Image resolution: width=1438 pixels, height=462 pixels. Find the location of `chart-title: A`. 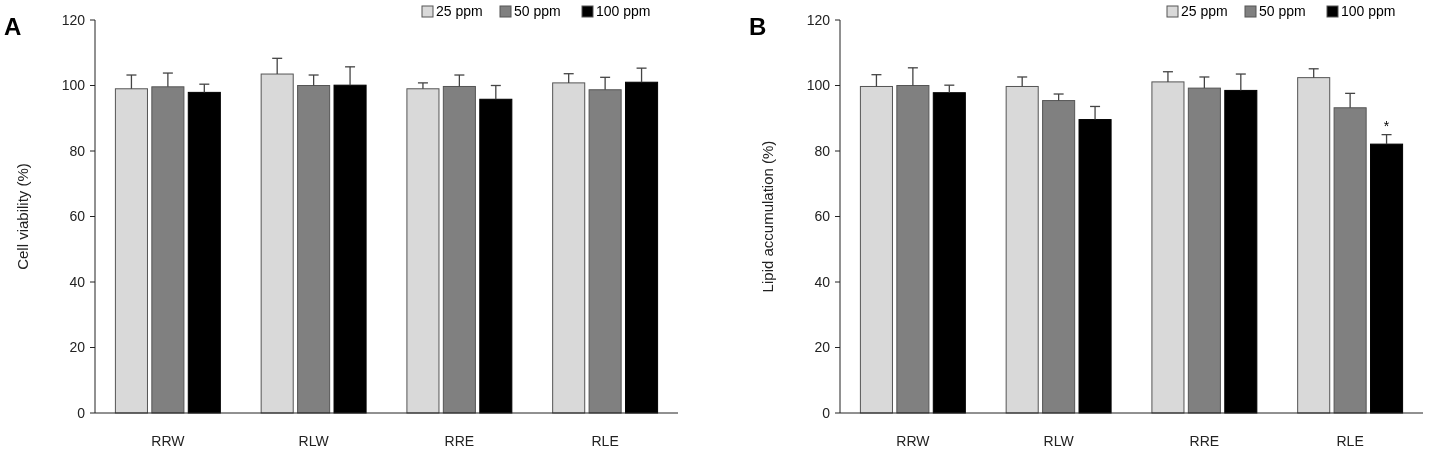

chart-title: A is located at coordinates (13, 26).